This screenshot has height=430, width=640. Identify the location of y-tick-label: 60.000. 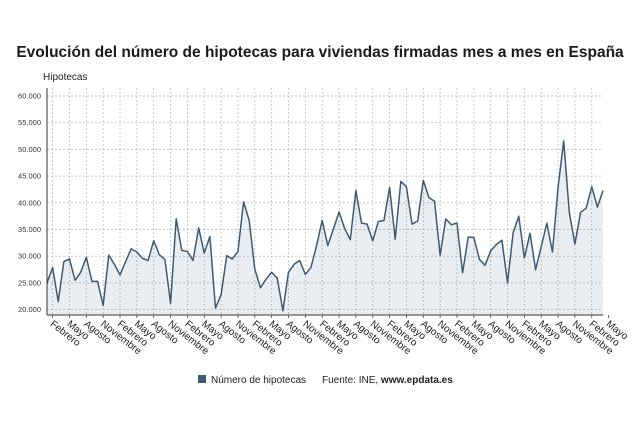
(29, 96).